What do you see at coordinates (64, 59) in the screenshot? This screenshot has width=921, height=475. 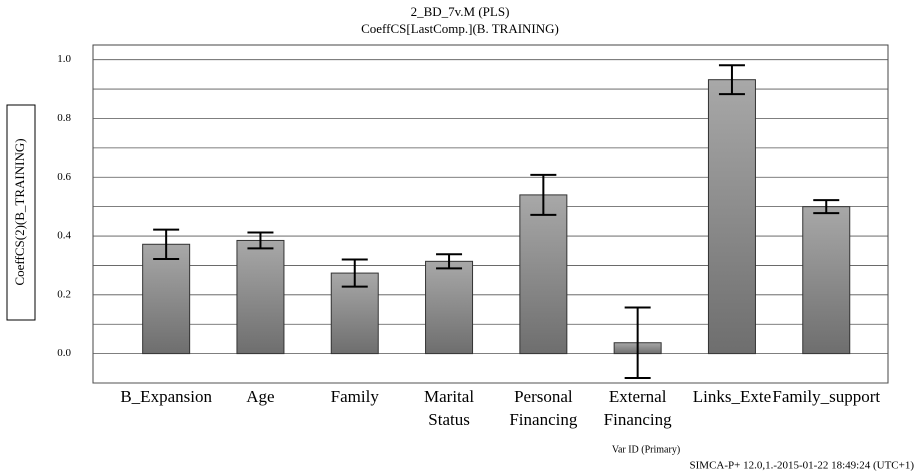 I see `y-tick-label: 1.0` at bounding box center [64, 59].